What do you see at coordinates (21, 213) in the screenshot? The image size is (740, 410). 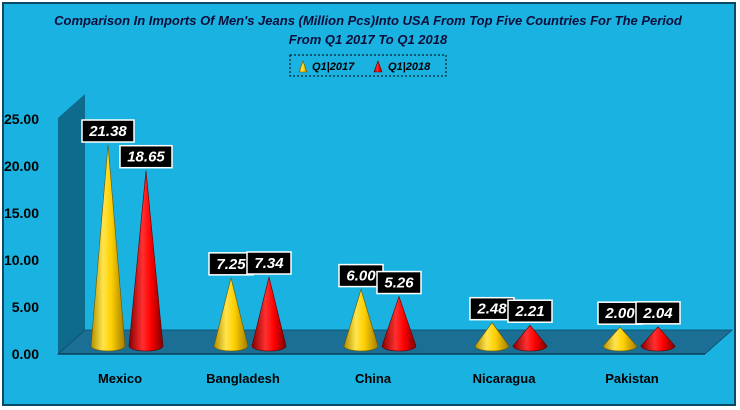 I see `y-tick-label: 15.00` at bounding box center [21, 213].